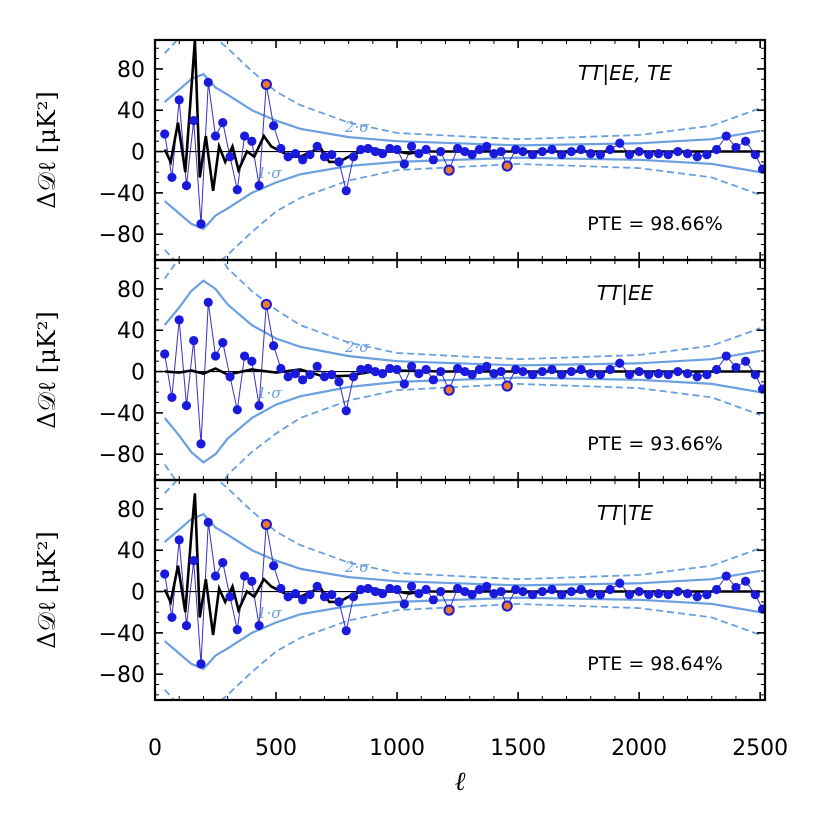 This screenshot has width=831, height=831. Describe the element at coordinates (276, 748) in the screenshot. I see `x-tick-label: 500` at that location.